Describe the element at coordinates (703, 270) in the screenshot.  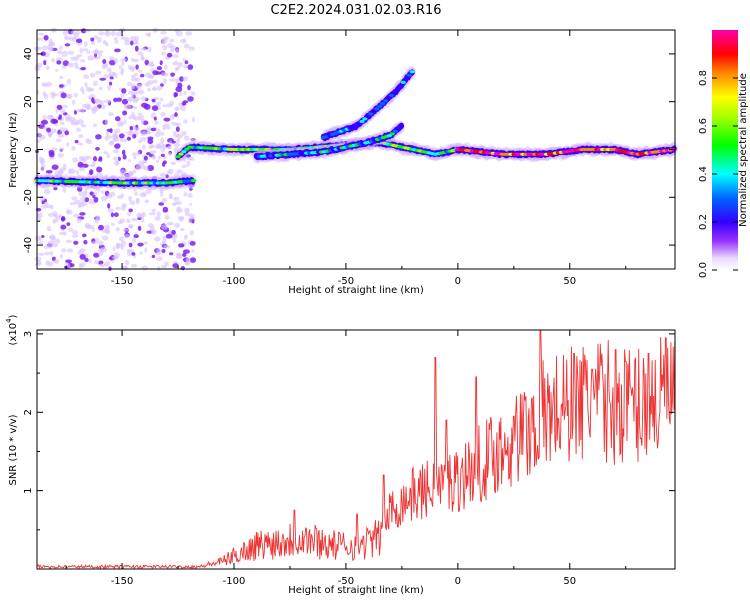
I see `colorbar-tick-label: 0.0` at that location.